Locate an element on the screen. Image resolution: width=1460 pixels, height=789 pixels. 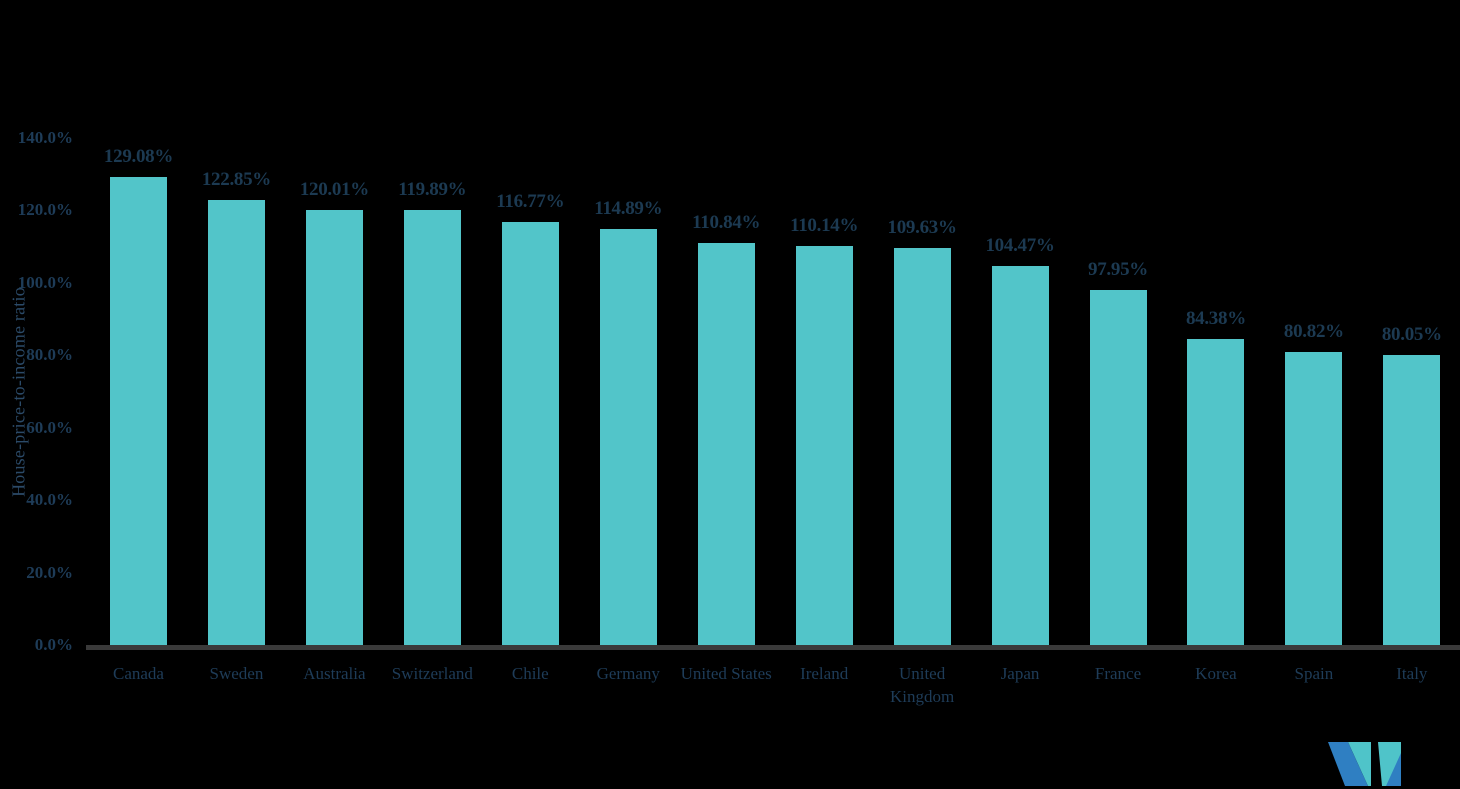
bar-value-label: 110.84% is located at coordinates (726, 223).